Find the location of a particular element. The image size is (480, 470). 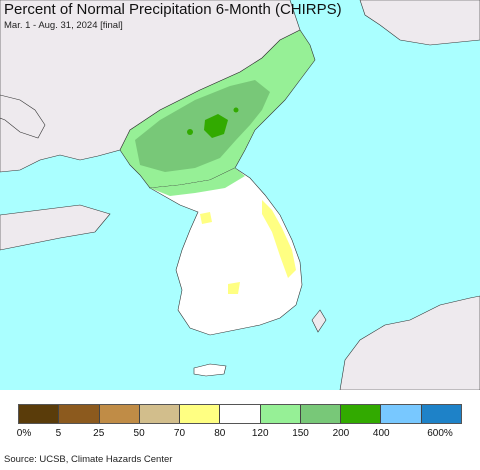

legend-tick-label: 70 is located at coordinates (179, 433).